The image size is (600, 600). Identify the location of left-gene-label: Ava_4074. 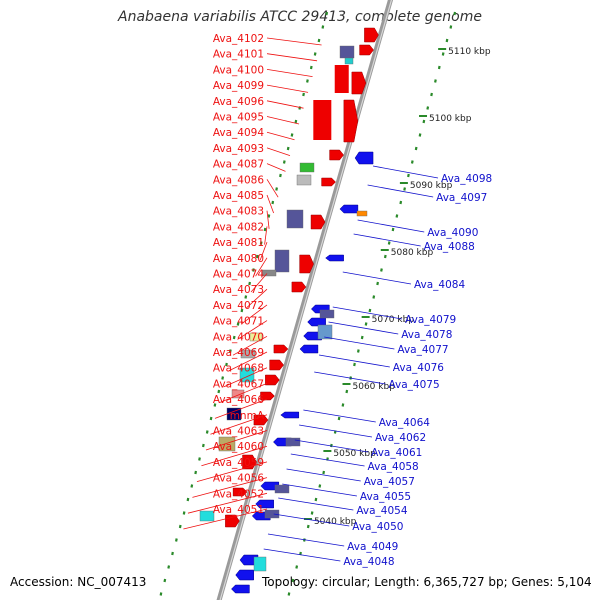
(239, 275).